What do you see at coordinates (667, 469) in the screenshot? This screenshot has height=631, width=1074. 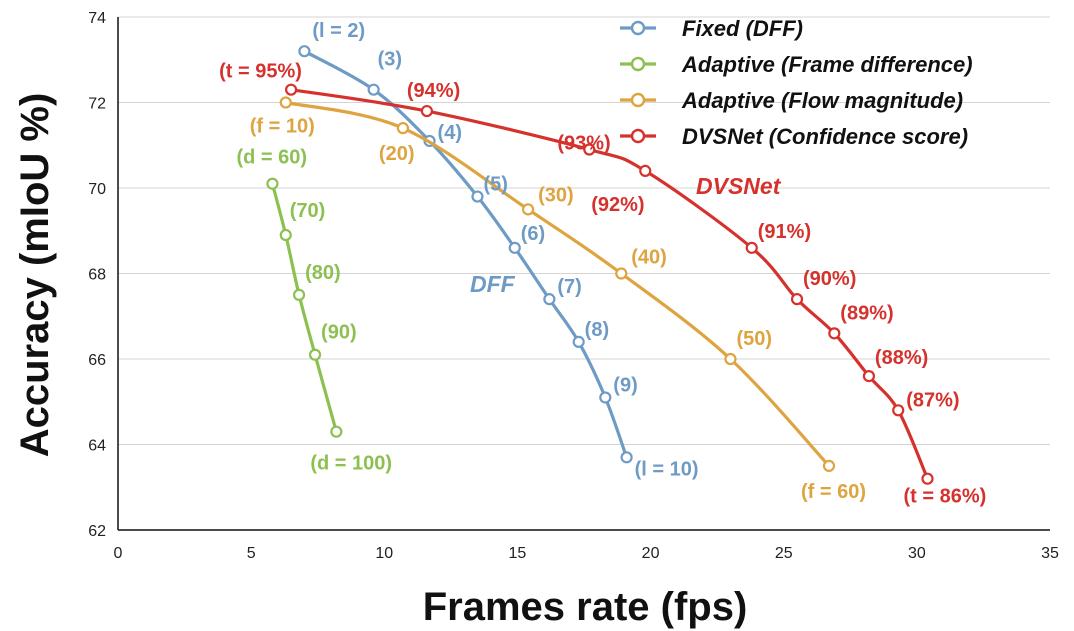 I see `data-label: (l = 10)` at bounding box center [667, 469].